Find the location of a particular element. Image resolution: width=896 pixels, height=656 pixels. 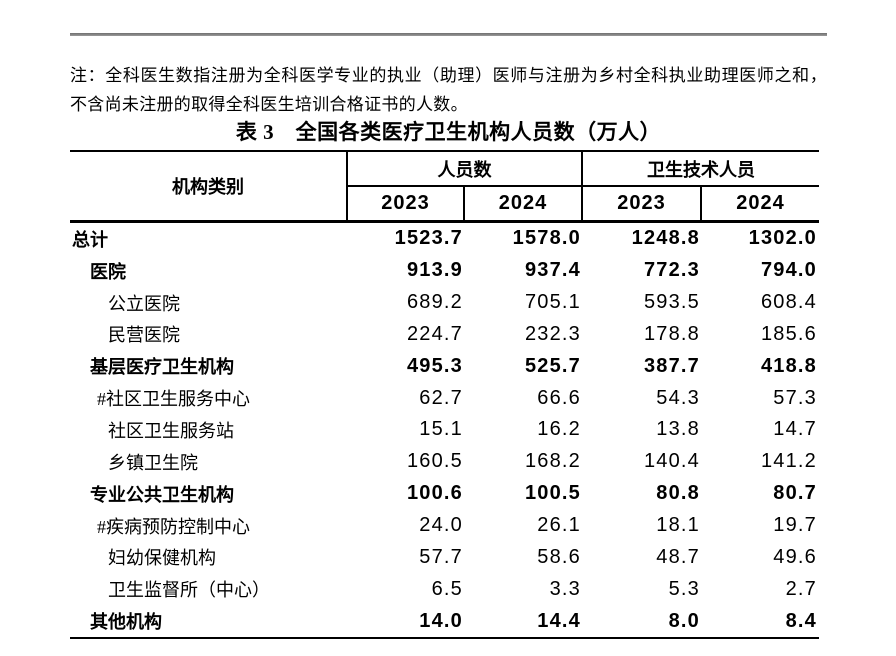

row-label: 民营医院 is located at coordinates (144, 335).